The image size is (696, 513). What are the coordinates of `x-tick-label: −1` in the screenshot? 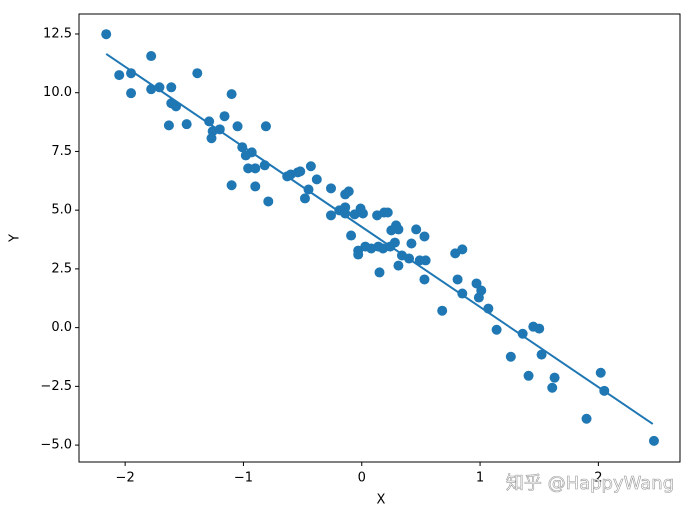 It's located at (243, 478).